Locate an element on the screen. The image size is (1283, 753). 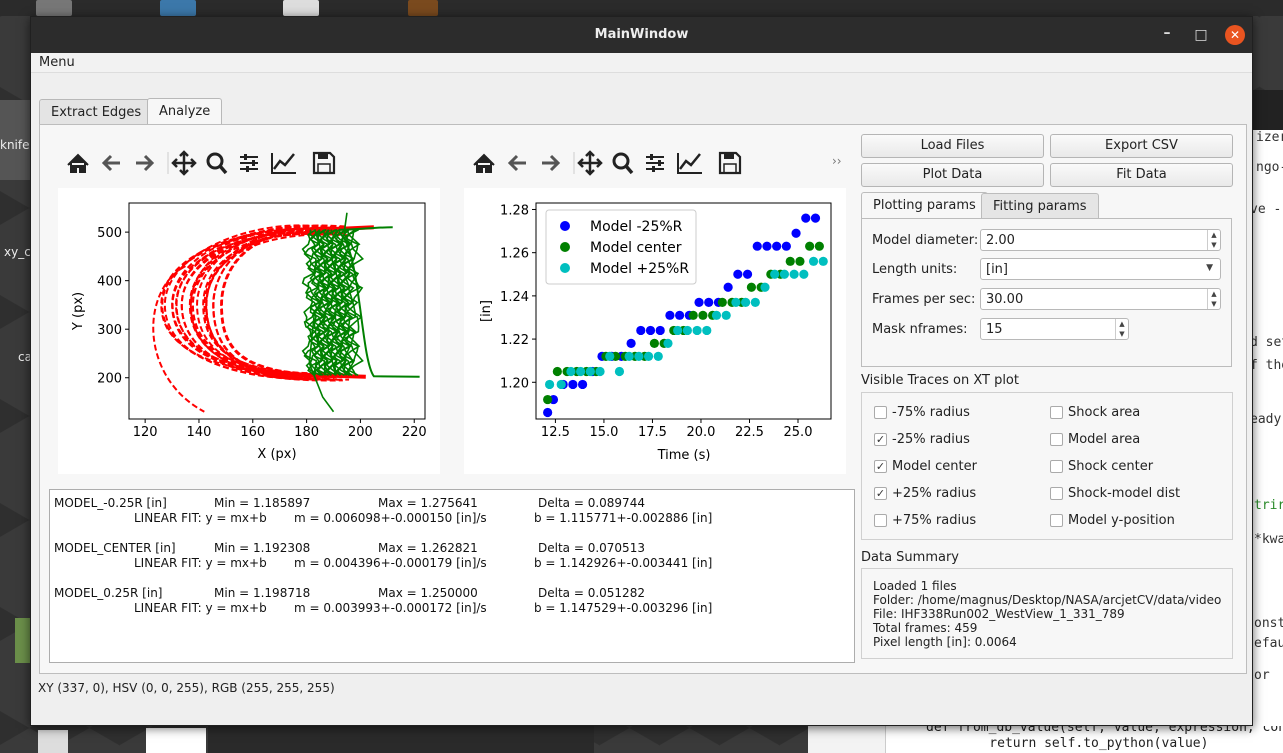
length-units-select: [in] ▼ is located at coordinates (1100, 269).